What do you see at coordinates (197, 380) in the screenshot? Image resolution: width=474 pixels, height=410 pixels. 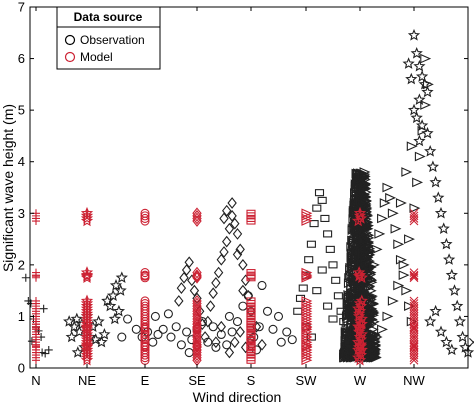 I see `x-tick-label: SE` at bounding box center [197, 380].